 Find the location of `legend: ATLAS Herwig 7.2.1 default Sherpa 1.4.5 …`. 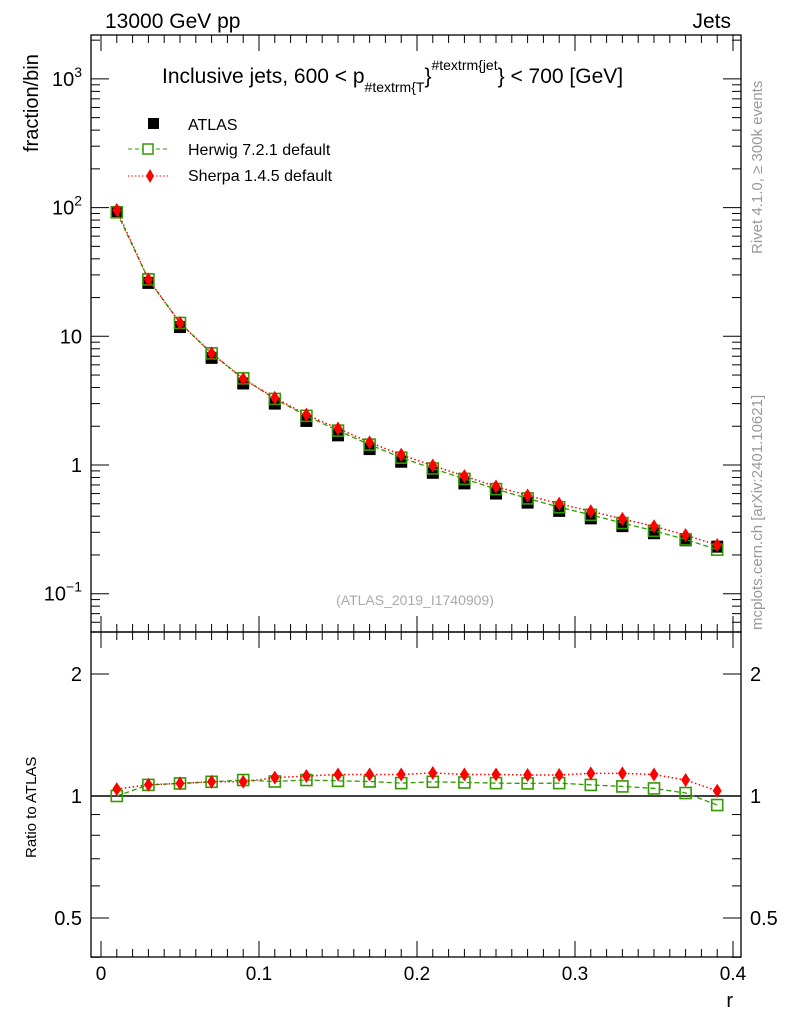

legend: ATLAS Herwig 7.2.1 default Sherpa 1.4.5 … is located at coordinates (230, 151).